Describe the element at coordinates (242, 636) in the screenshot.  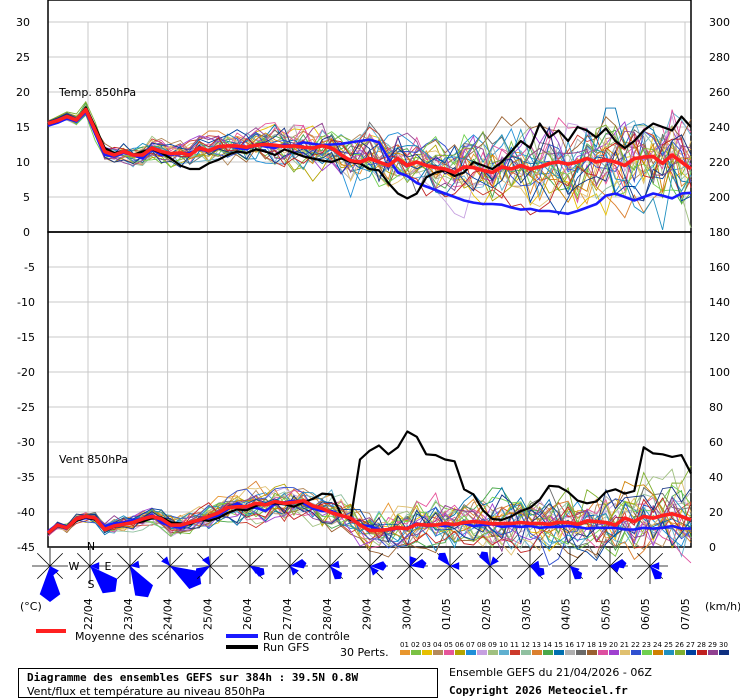
I see `legend-control-swatch` at that location.